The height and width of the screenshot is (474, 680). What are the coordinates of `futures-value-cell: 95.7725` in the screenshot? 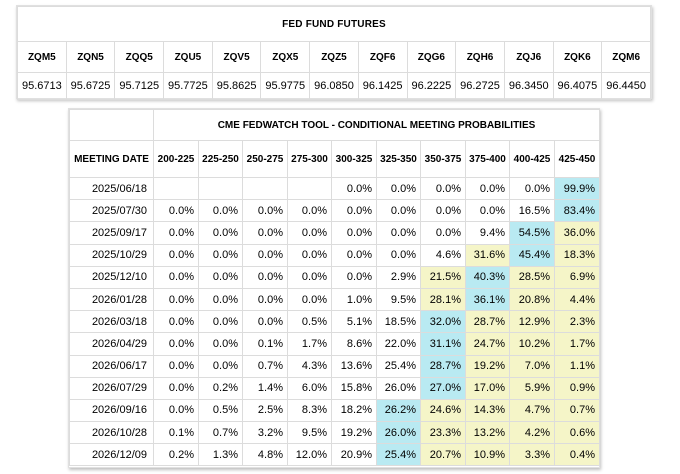 It's located at (188, 86).